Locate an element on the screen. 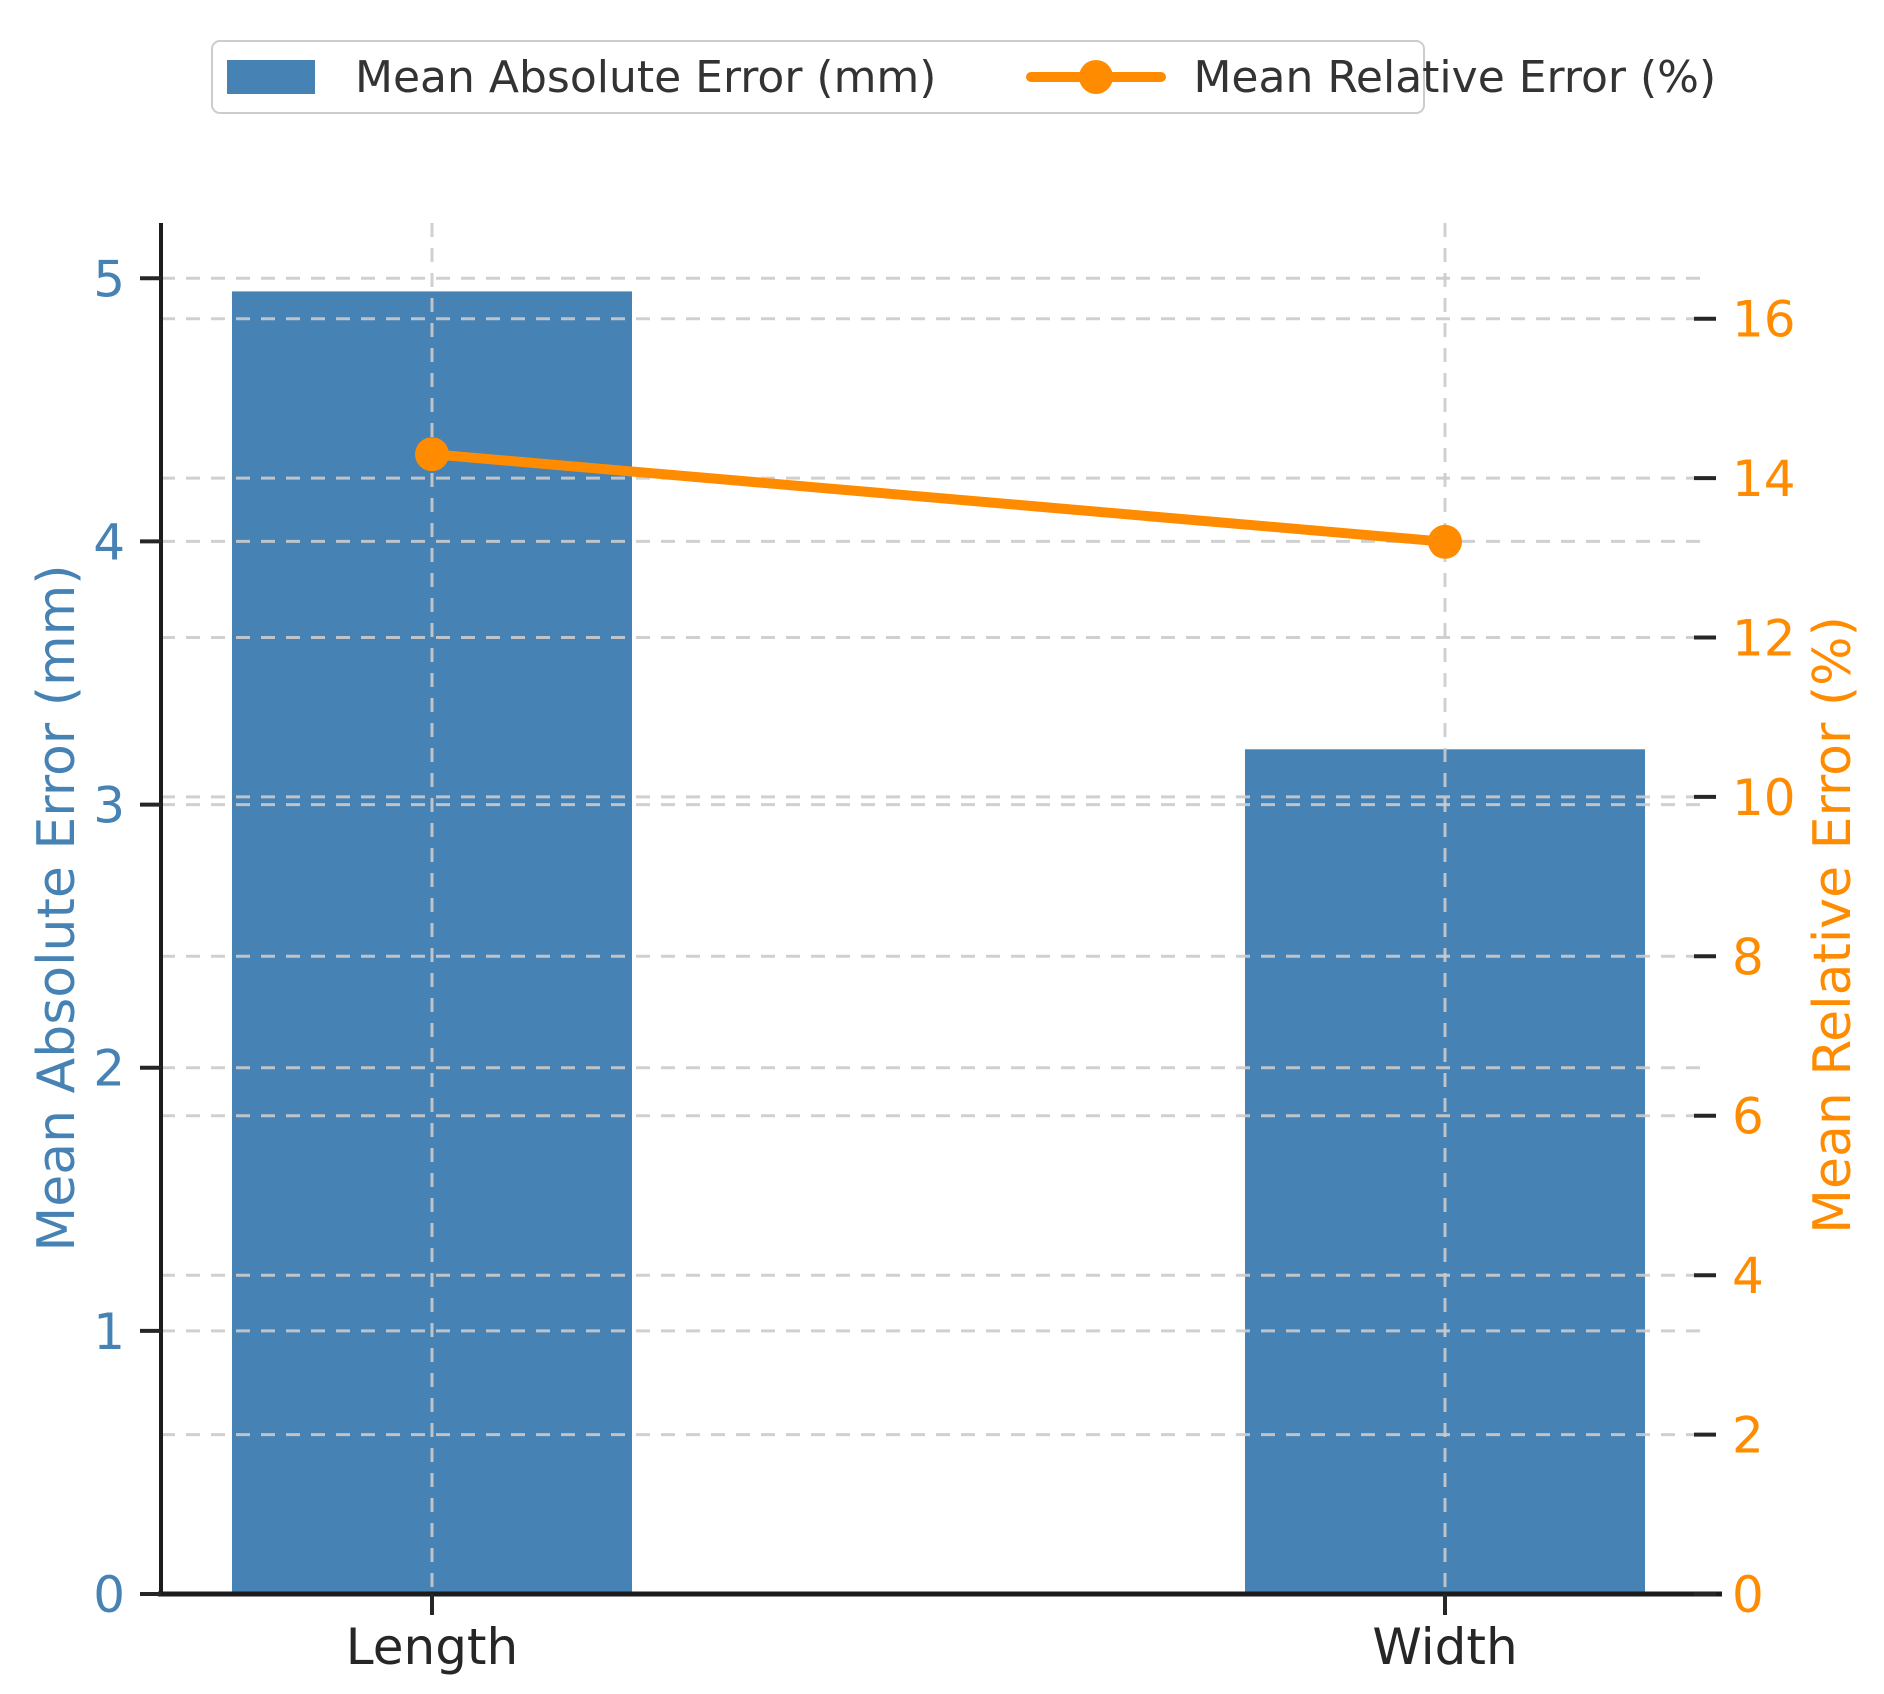 The height and width of the screenshot is (1694, 1884). legend-label-mae: Mean Absolute Error (mm) is located at coordinates (646, 77).